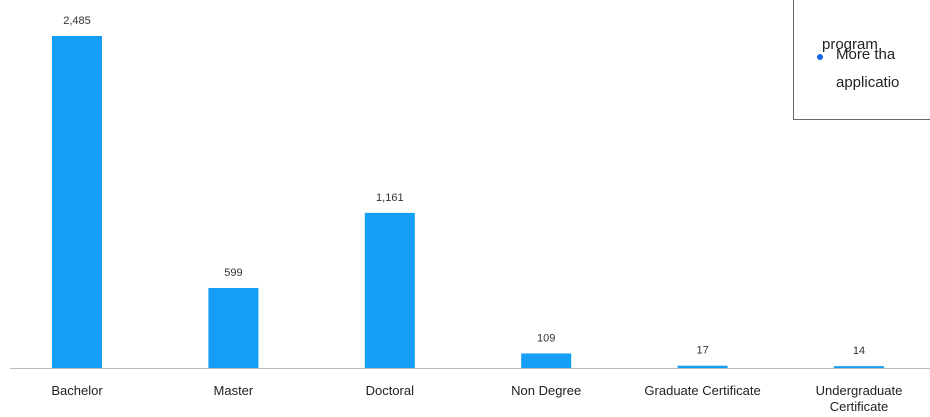 The height and width of the screenshot is (417, 930). Describe the element at coordinates (546, 338) in the screenshot. I see `value-label: 109` at that location.